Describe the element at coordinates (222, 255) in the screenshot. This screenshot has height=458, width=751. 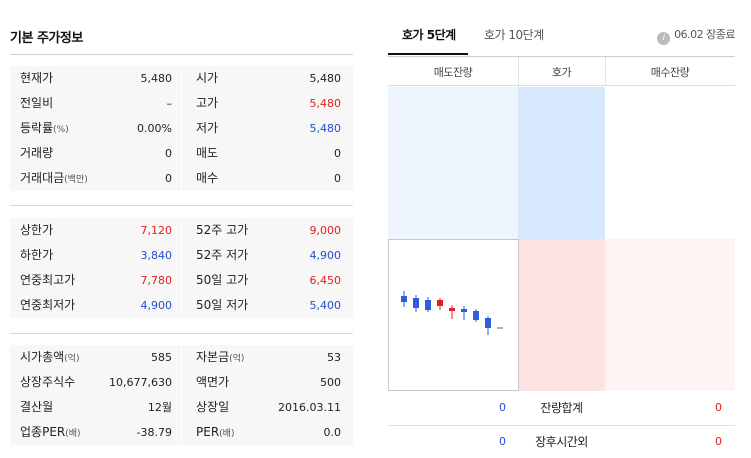
I see `info-label: 52주 저가` at that location.